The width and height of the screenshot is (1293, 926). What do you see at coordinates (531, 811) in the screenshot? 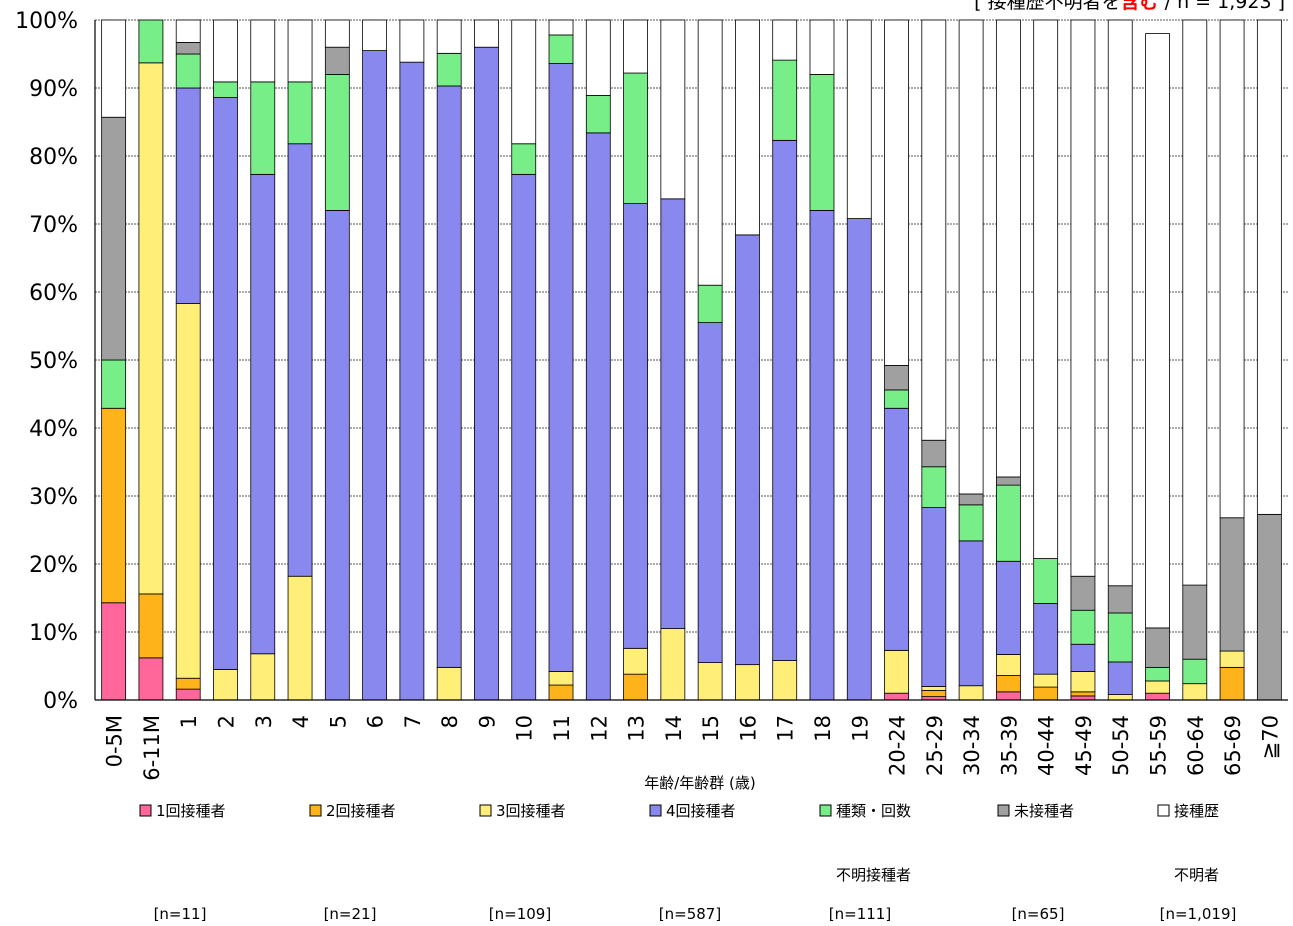
I see `legend-label: 3回接種者` at bounding box center [531, 811].